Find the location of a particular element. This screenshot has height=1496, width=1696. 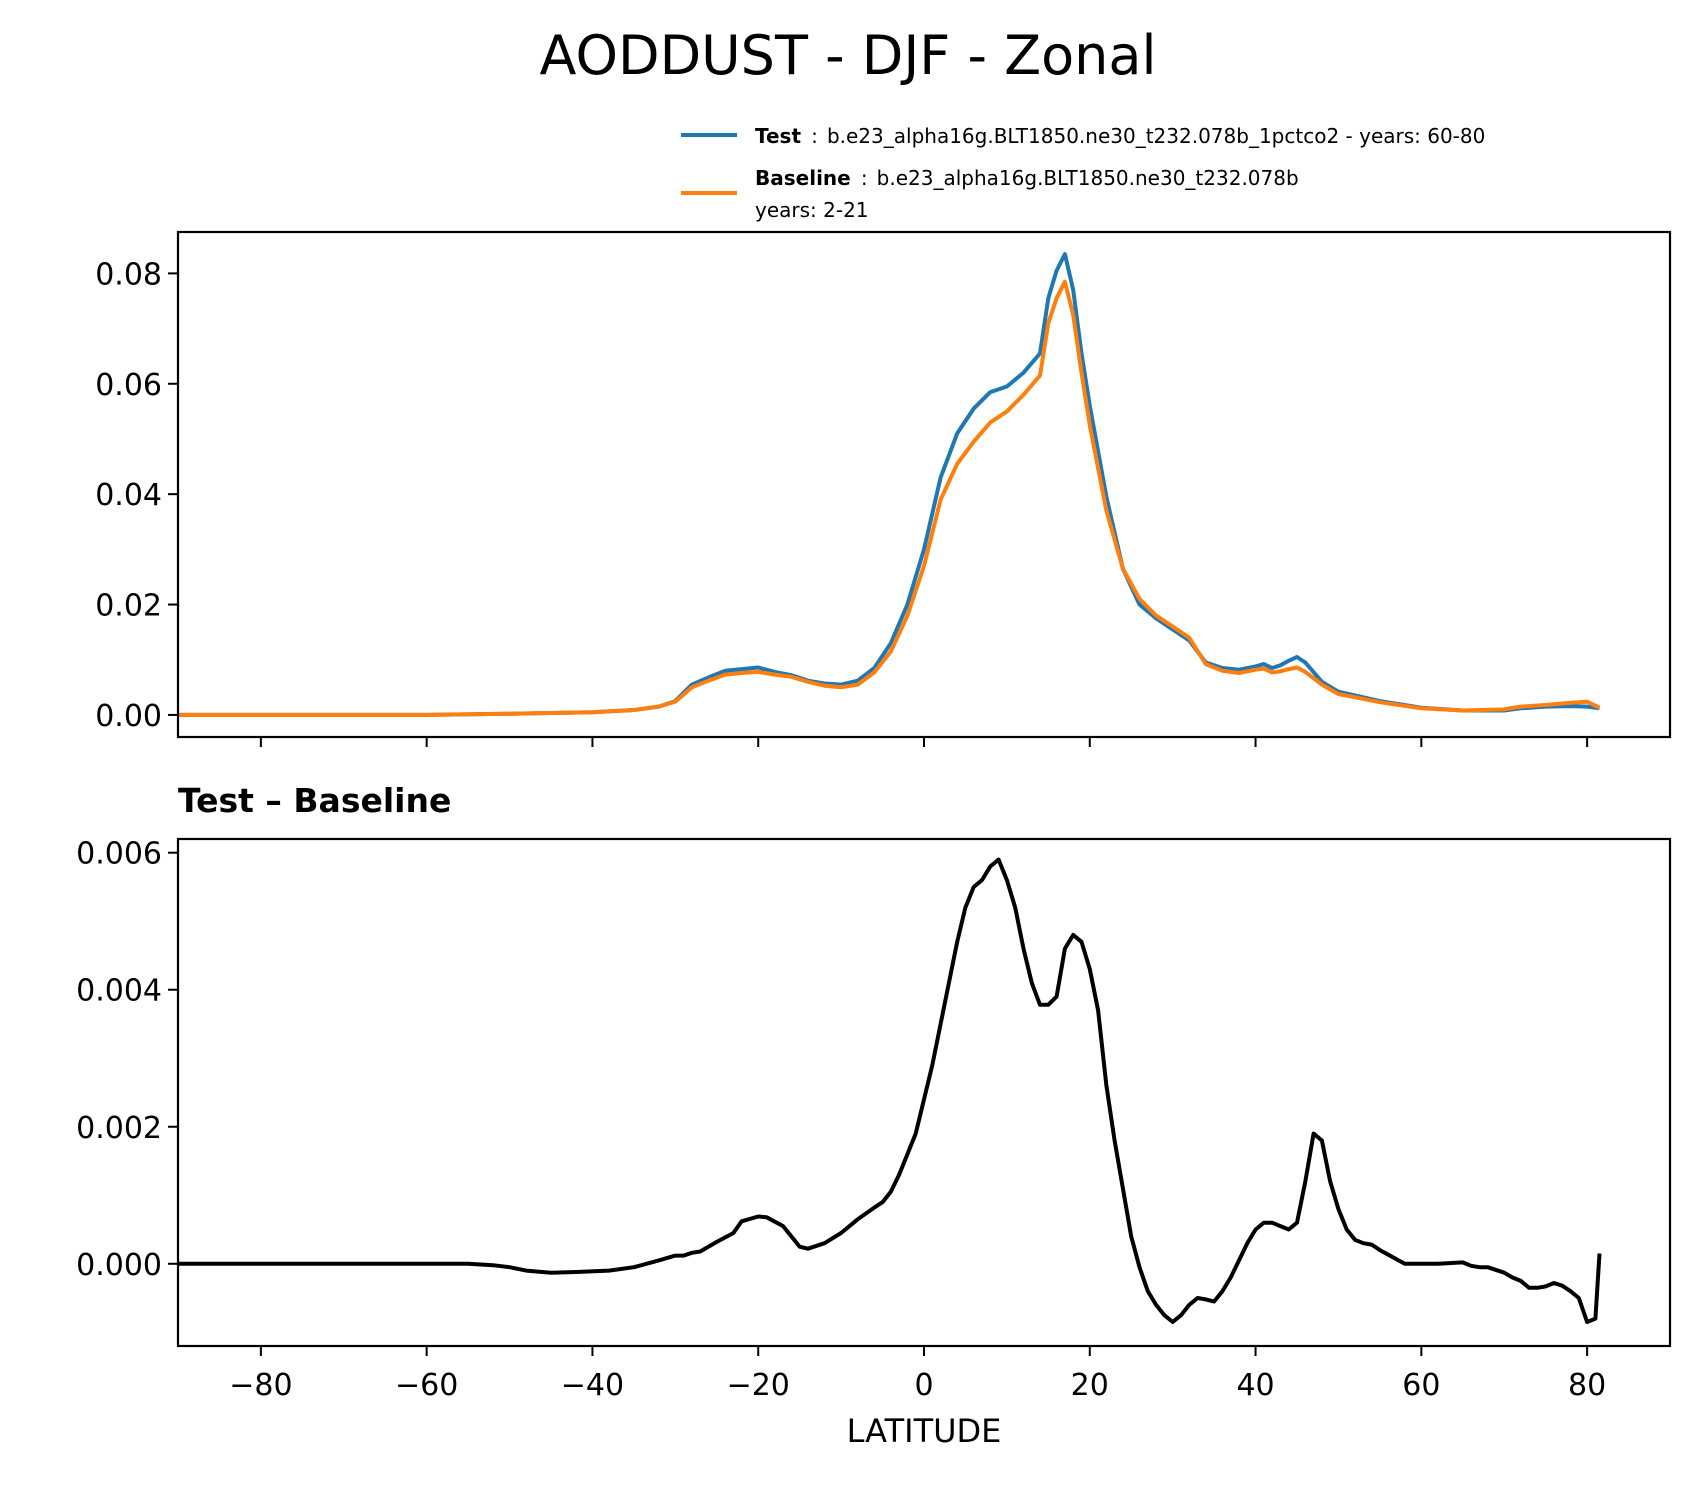

top-panel-y-tick-label-0: 0.00 is located at coordinates (128, 716).